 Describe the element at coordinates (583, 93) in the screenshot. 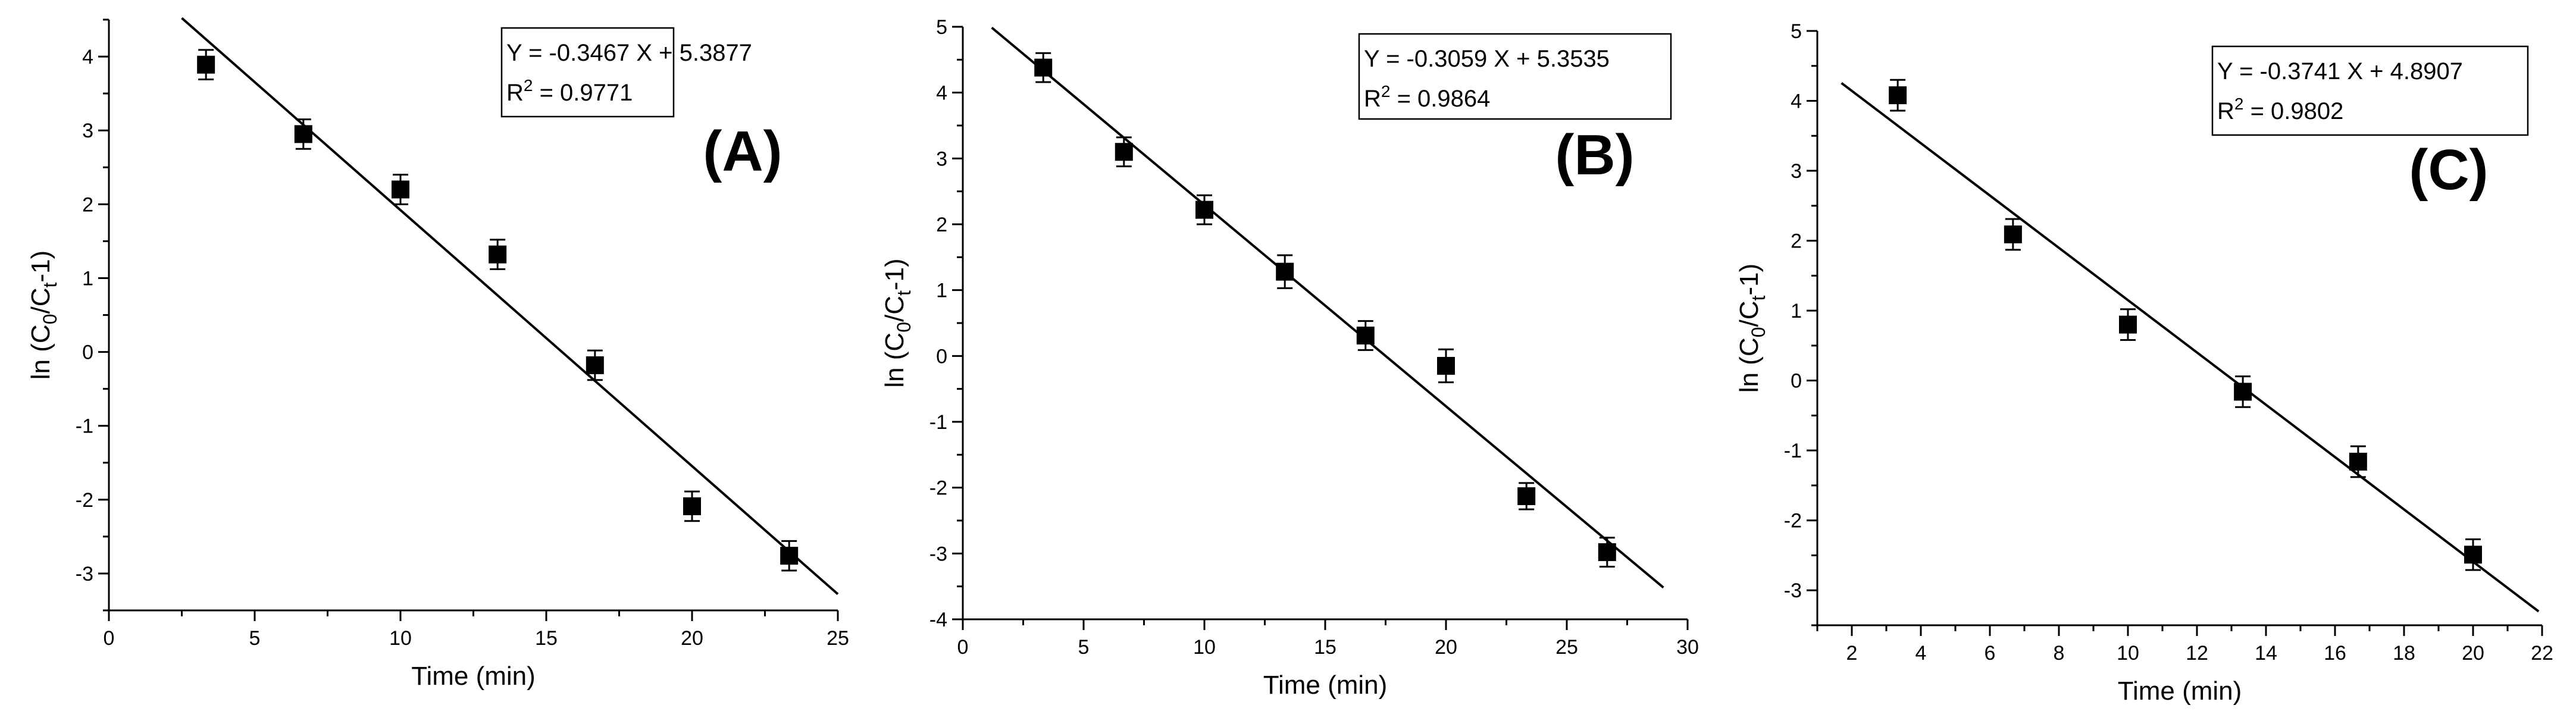

I see `r-squared-value: = 0.9771` at that location.